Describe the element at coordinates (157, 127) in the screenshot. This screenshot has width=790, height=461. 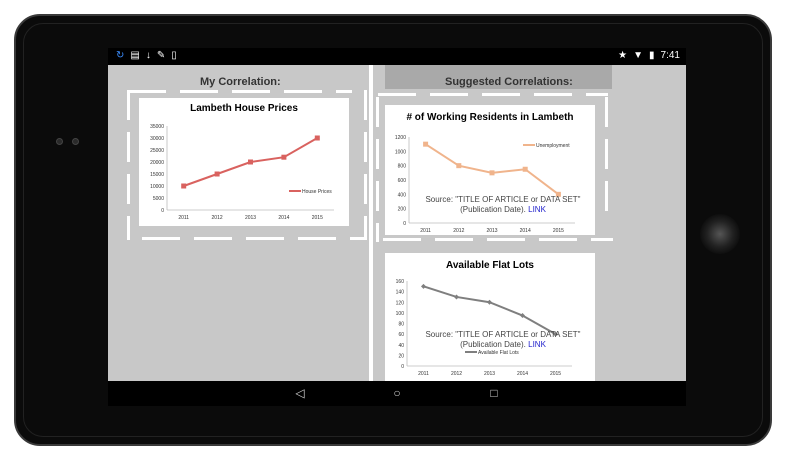
I see `y-tick-label: 35000` at that location.